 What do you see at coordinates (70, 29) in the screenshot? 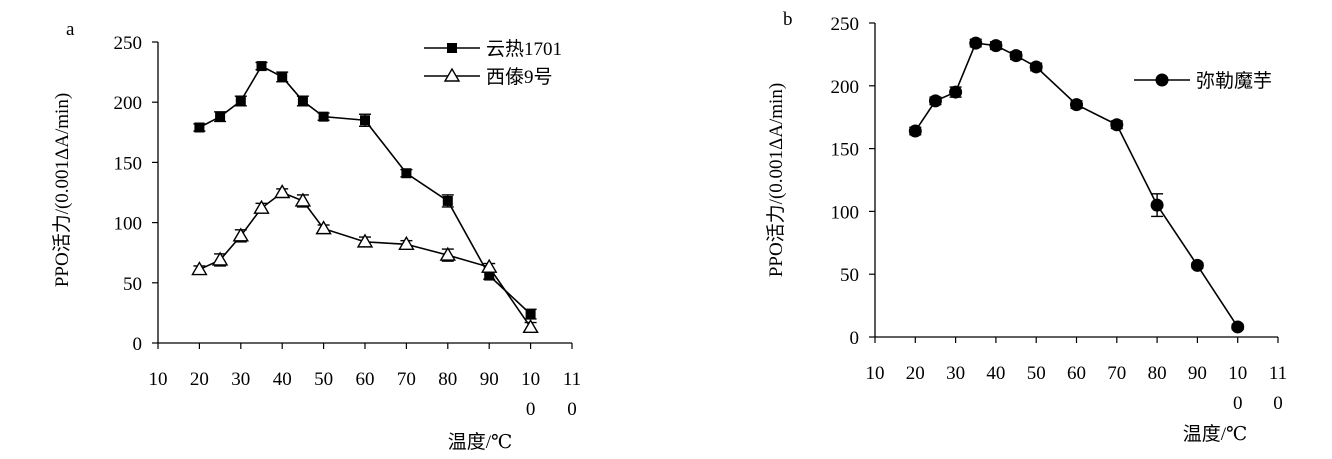
I see `panel-letter: a` at bounding box center [70, 29].